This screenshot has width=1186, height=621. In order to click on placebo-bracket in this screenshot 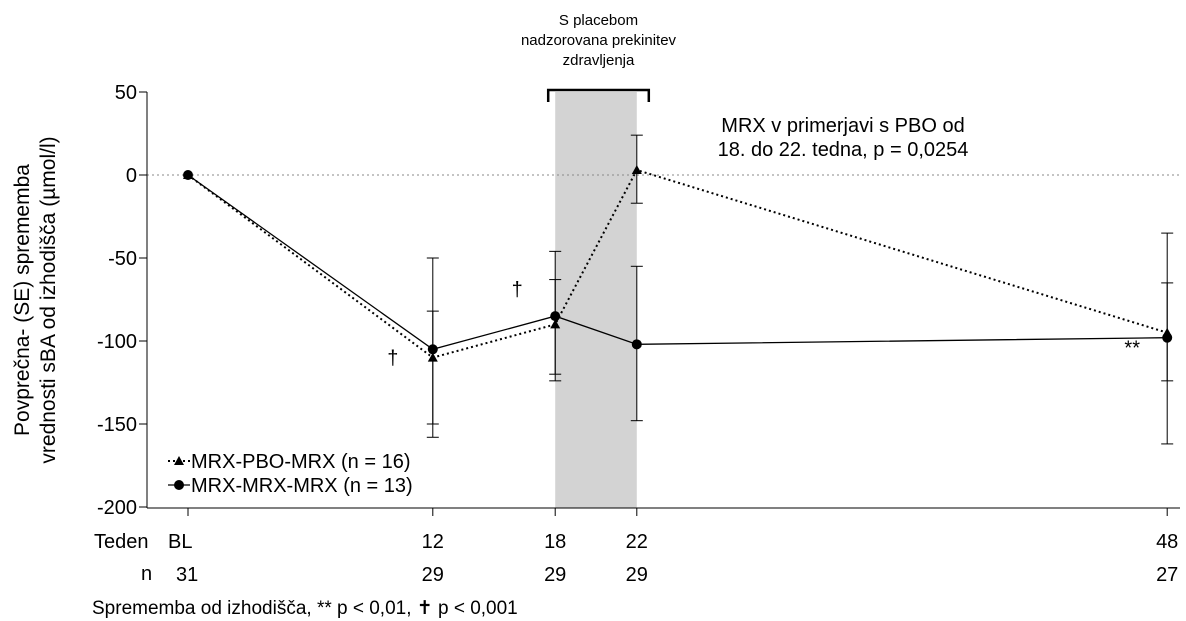, I will do `click(598, 95)`.